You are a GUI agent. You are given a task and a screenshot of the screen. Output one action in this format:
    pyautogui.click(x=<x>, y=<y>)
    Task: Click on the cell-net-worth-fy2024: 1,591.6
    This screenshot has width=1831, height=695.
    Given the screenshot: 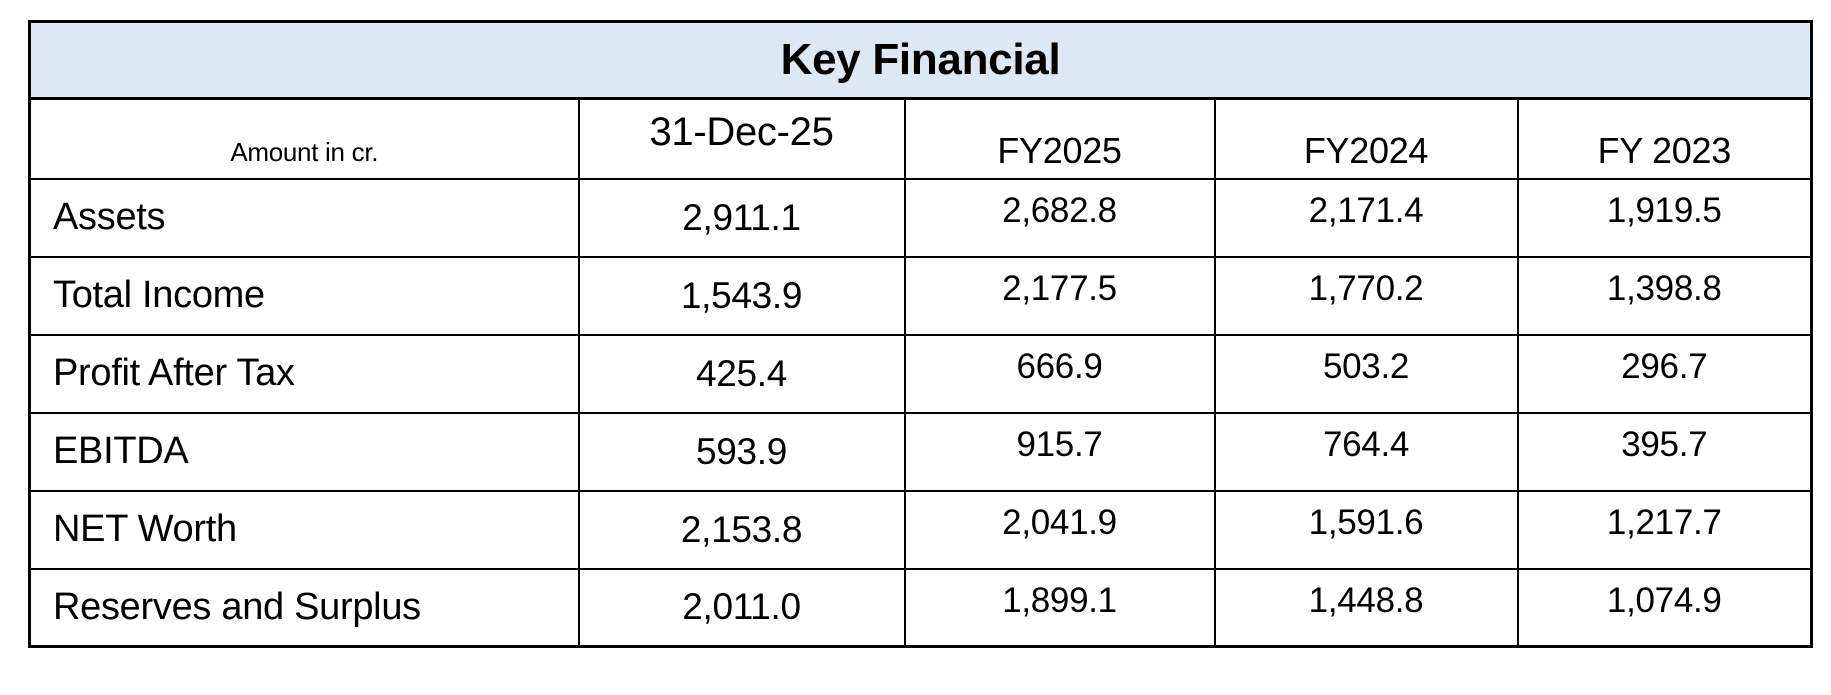 What is the action you would take?
    pyautogui.click(x=1366, y=529)
    